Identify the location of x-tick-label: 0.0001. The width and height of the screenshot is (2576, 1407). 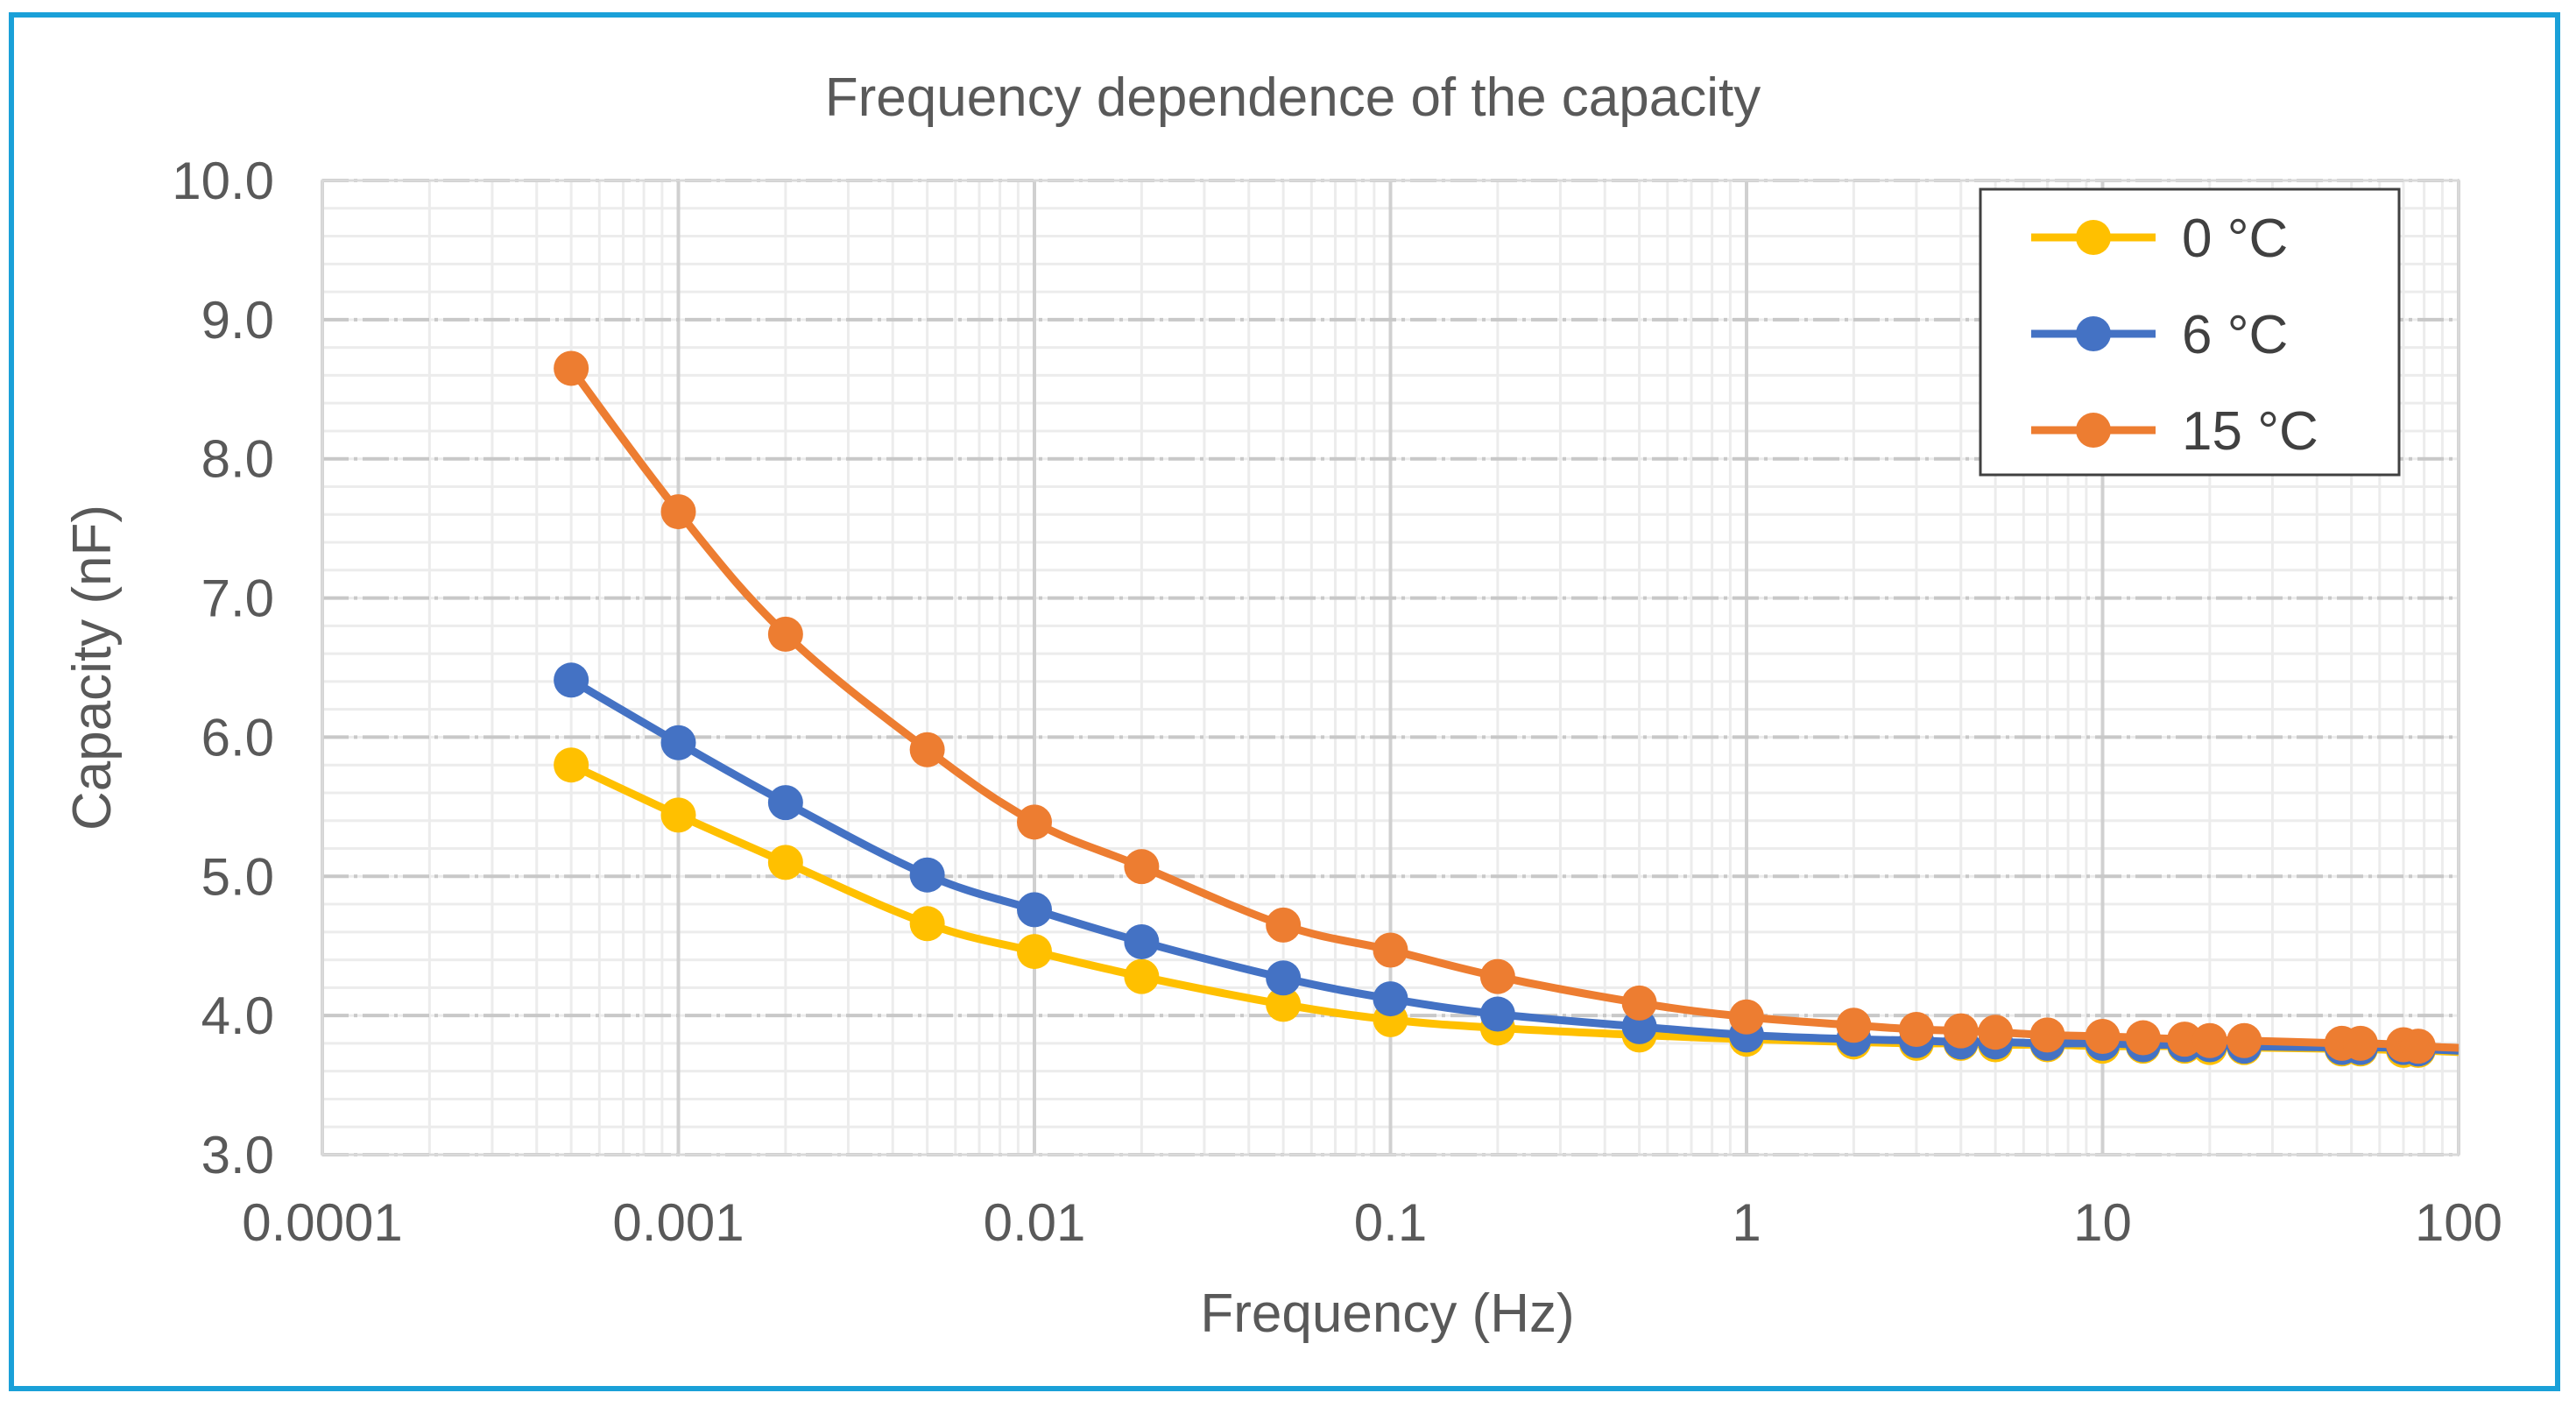
(322, 1222).